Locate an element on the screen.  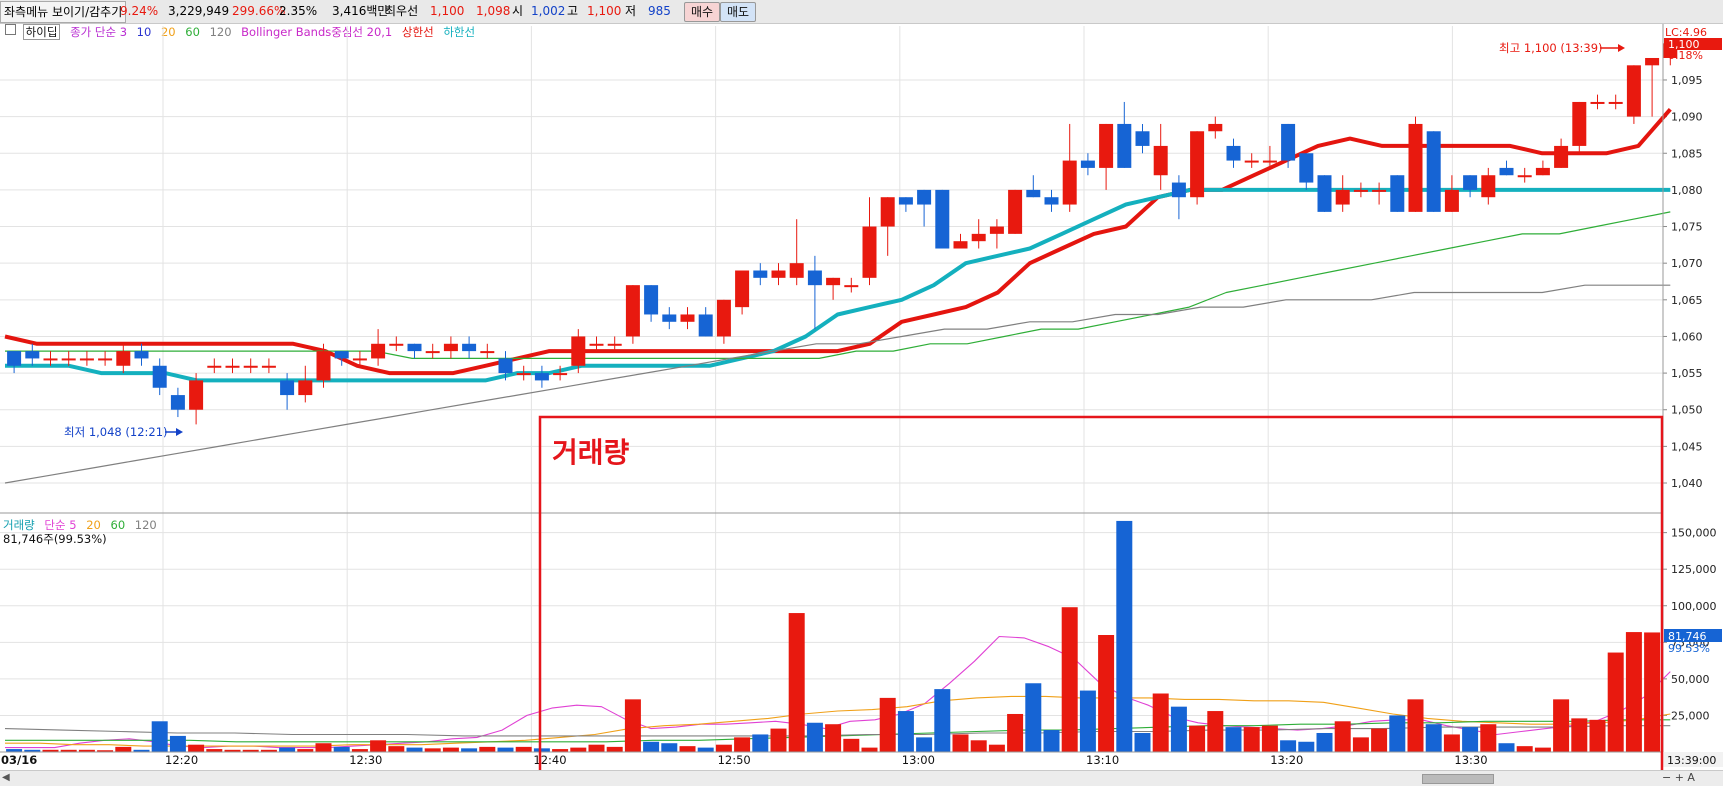
open-value: 1,002 is located at coordinates (548, 11).